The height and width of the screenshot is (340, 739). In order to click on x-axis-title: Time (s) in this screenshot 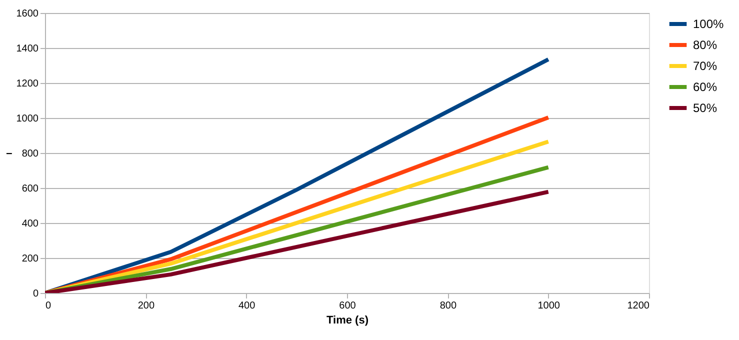, I will do `click(347, 320)`.